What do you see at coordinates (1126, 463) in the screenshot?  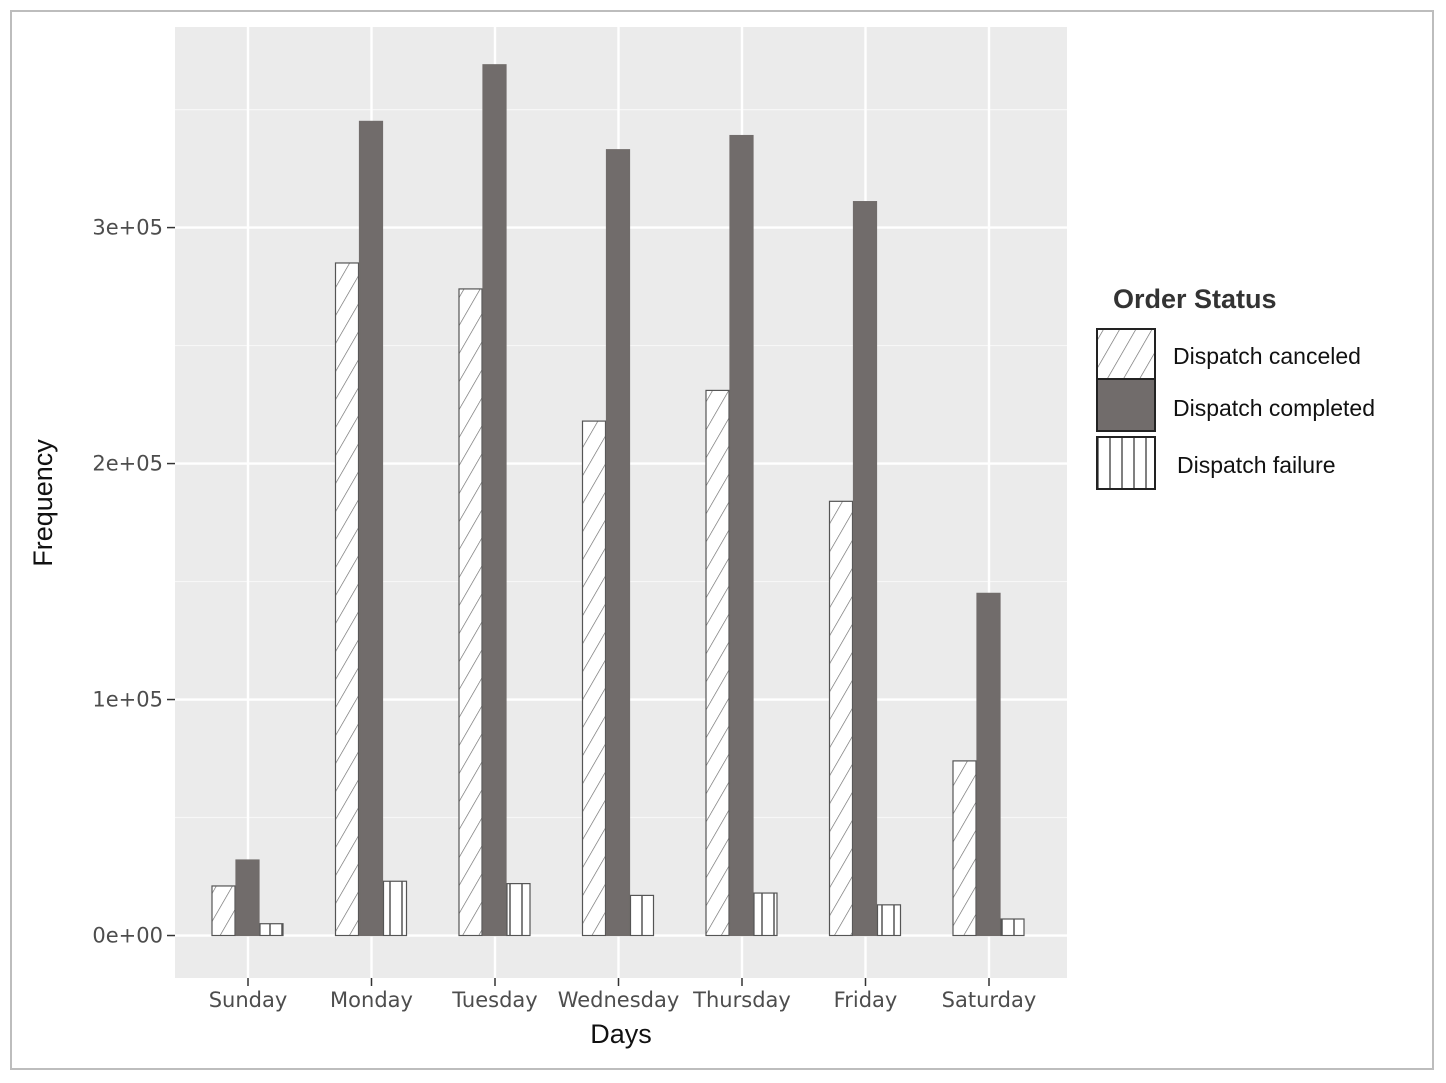 I see `legend-key-dispatch-failure` at bounding box center [1126, 463].